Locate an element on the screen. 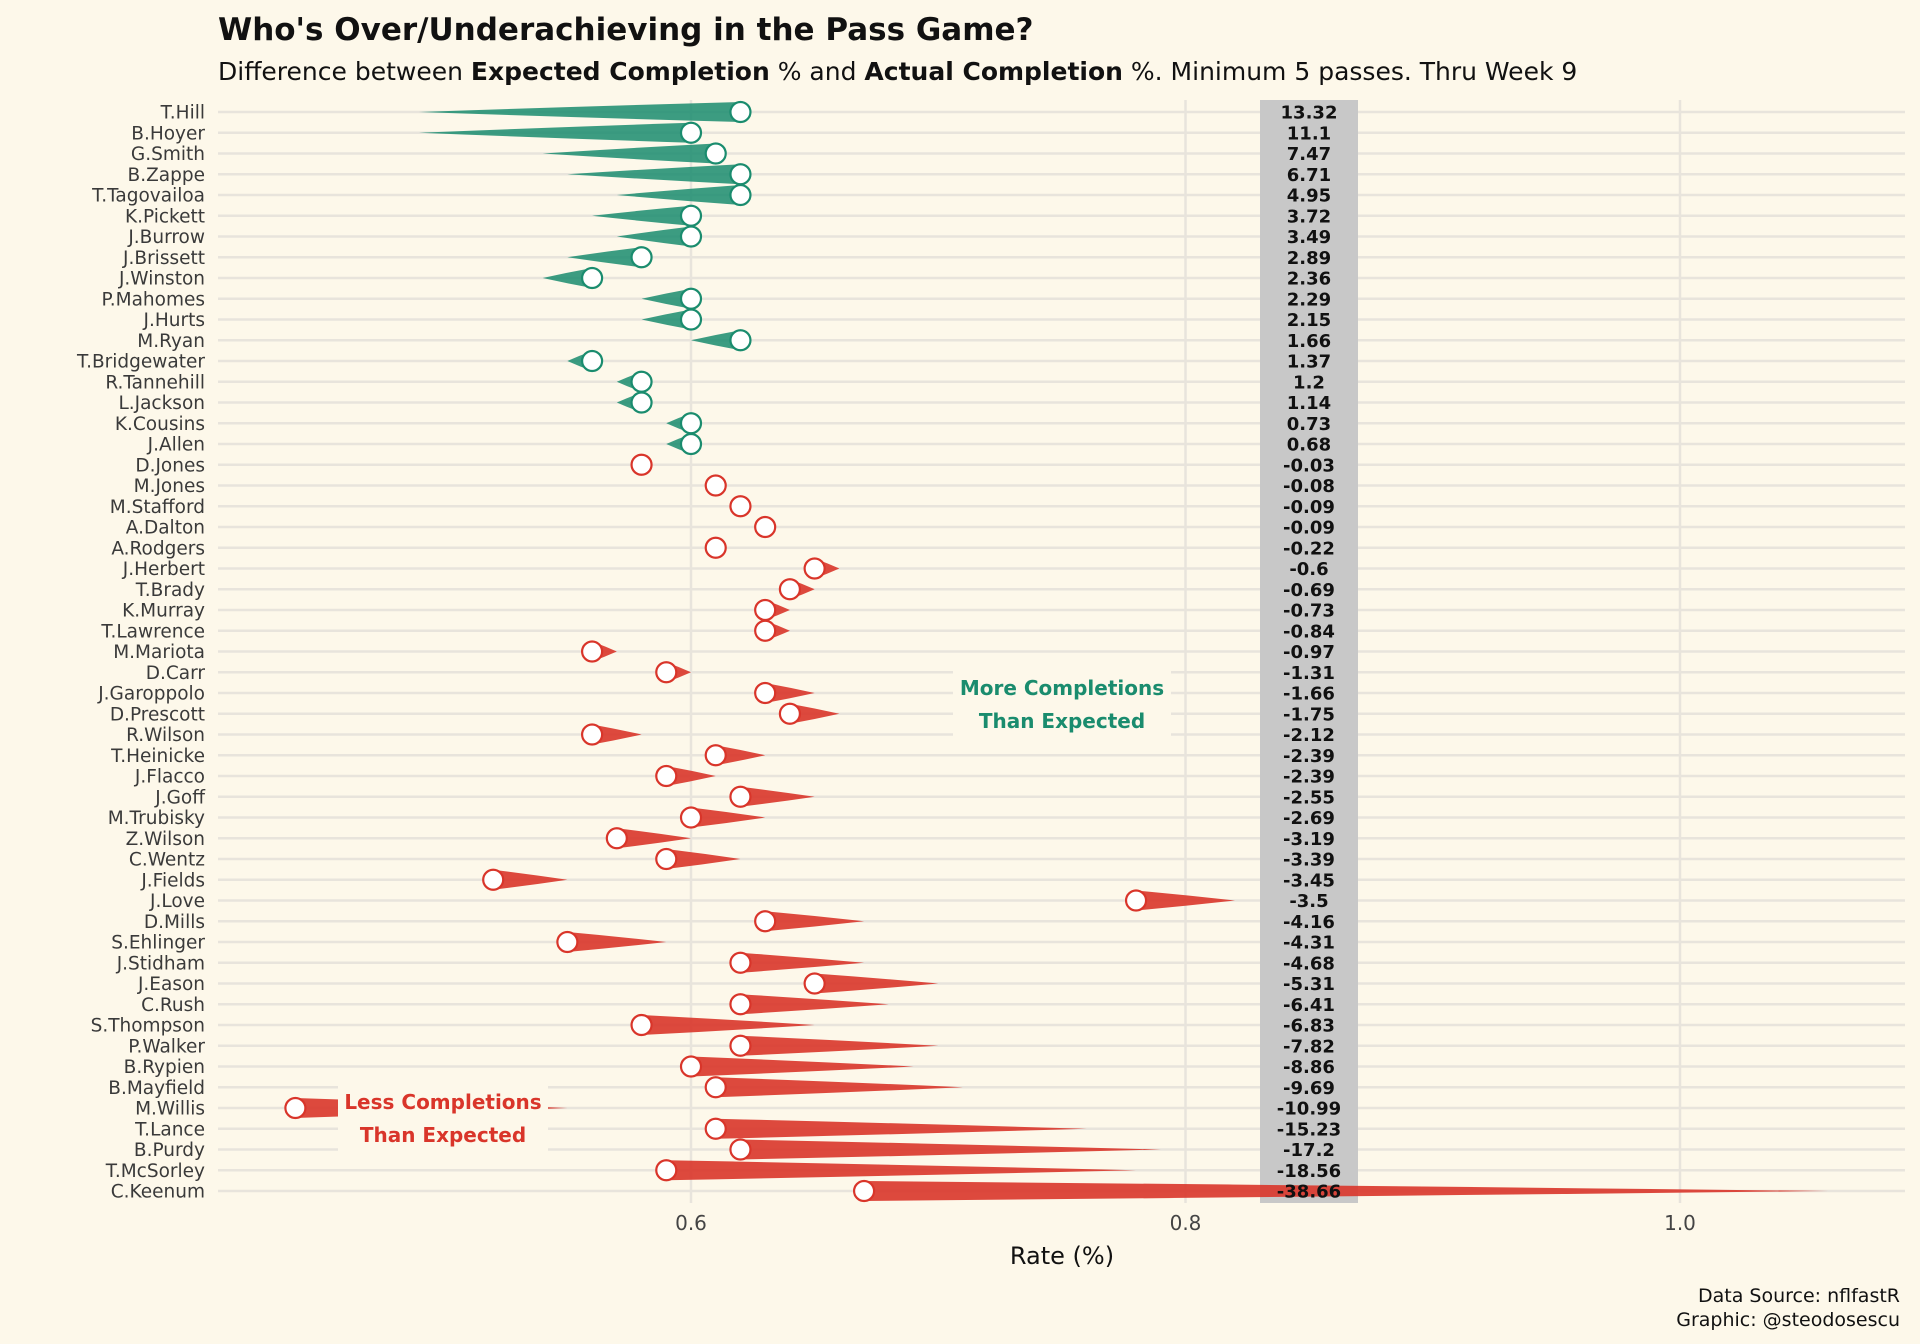 The image size is (1920, 1344). player-label: P.Mahomes is located at coordinates (153, 299).